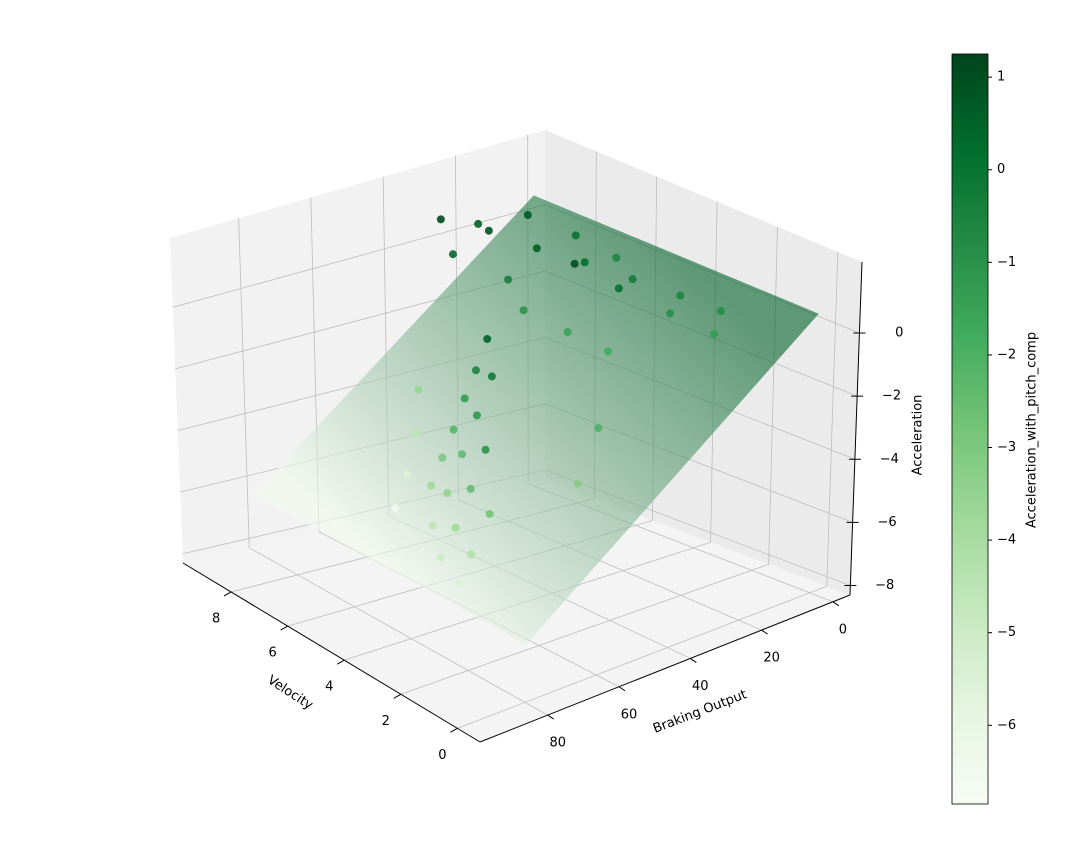 The width and height of the screenshot is (1075, 851). Describe the element at coordinates (386, 721) in the screenshot. I see `x-tick-label: 2` at that location.